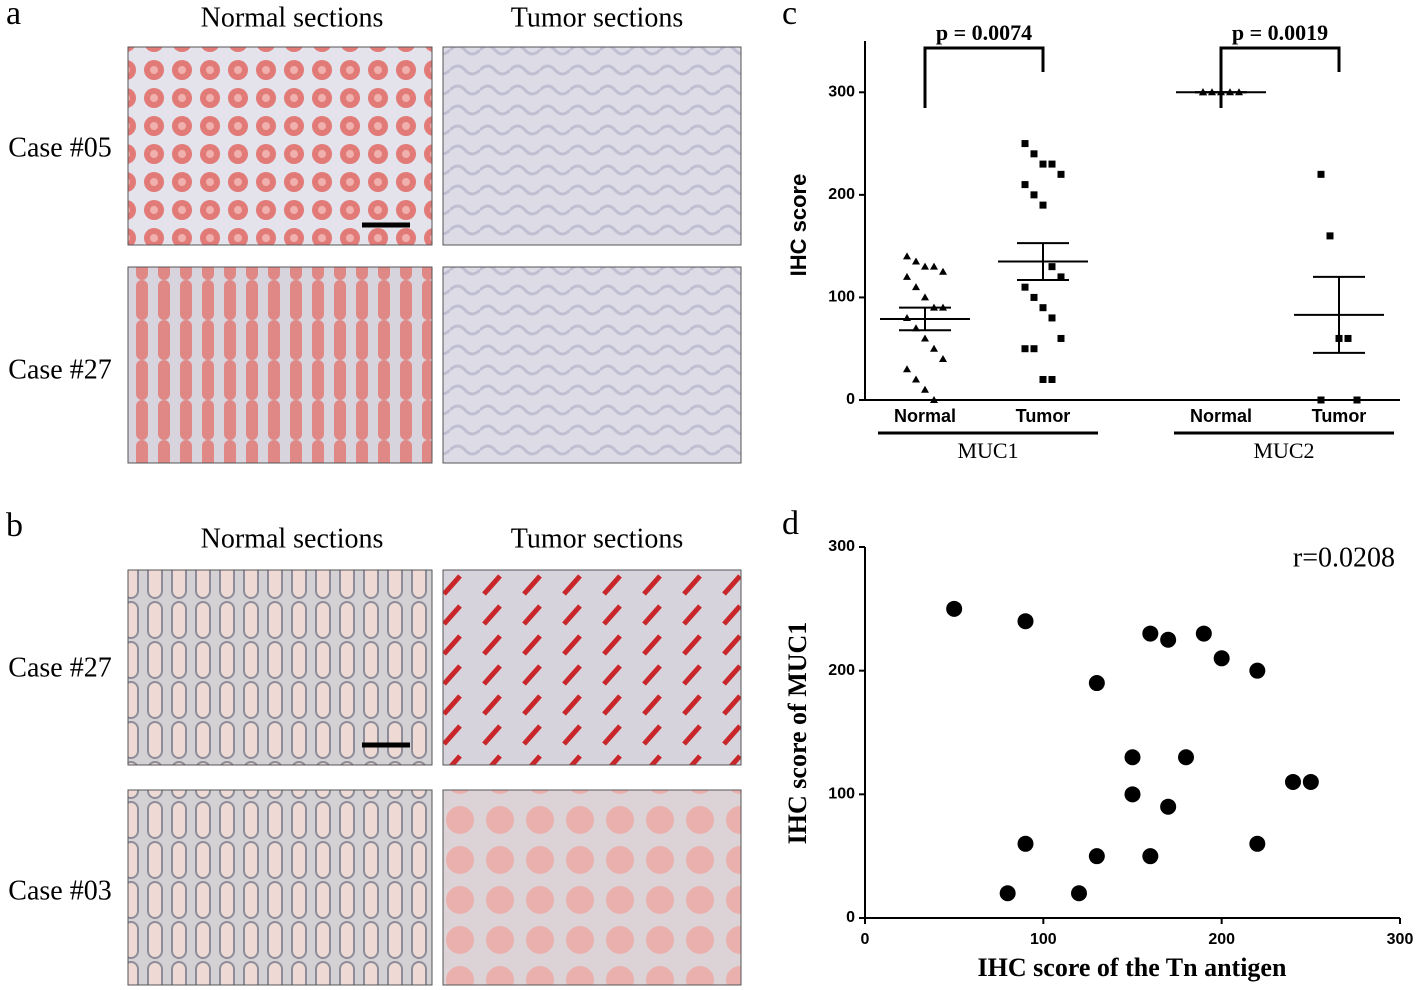  I want to click on x-tick-label: 0, so click(865, 939).